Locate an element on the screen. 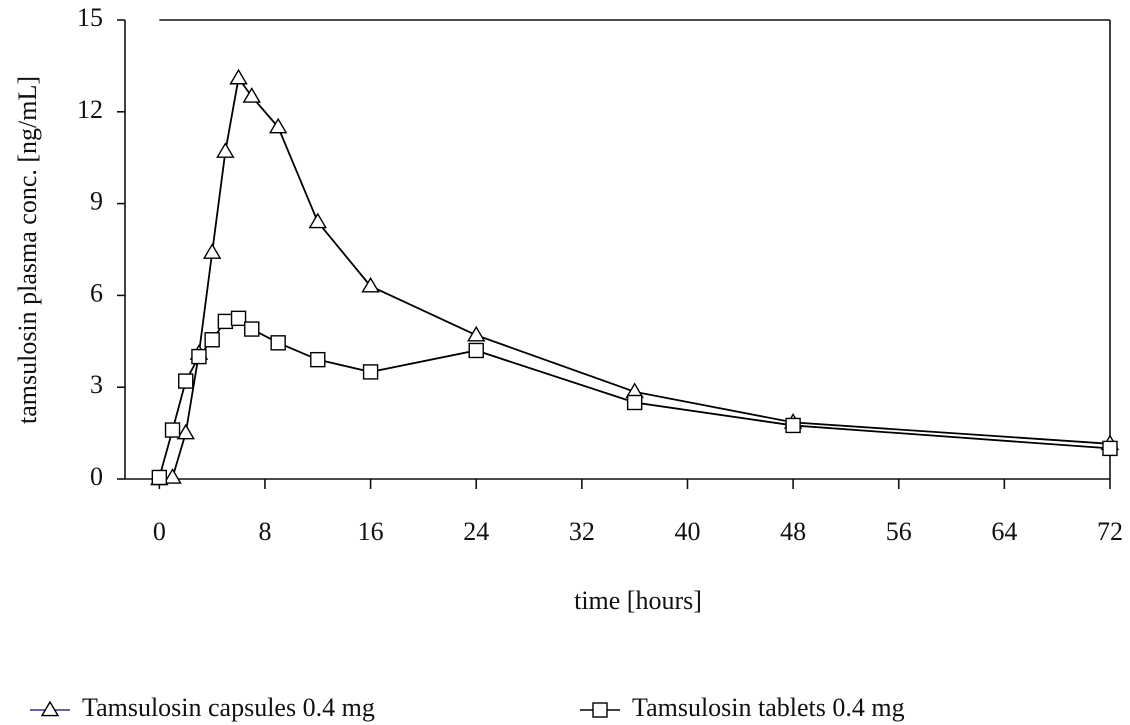 This screenshot has height=725, width=1130. x-tick-label: 48 is located at coordinates (793, 531).